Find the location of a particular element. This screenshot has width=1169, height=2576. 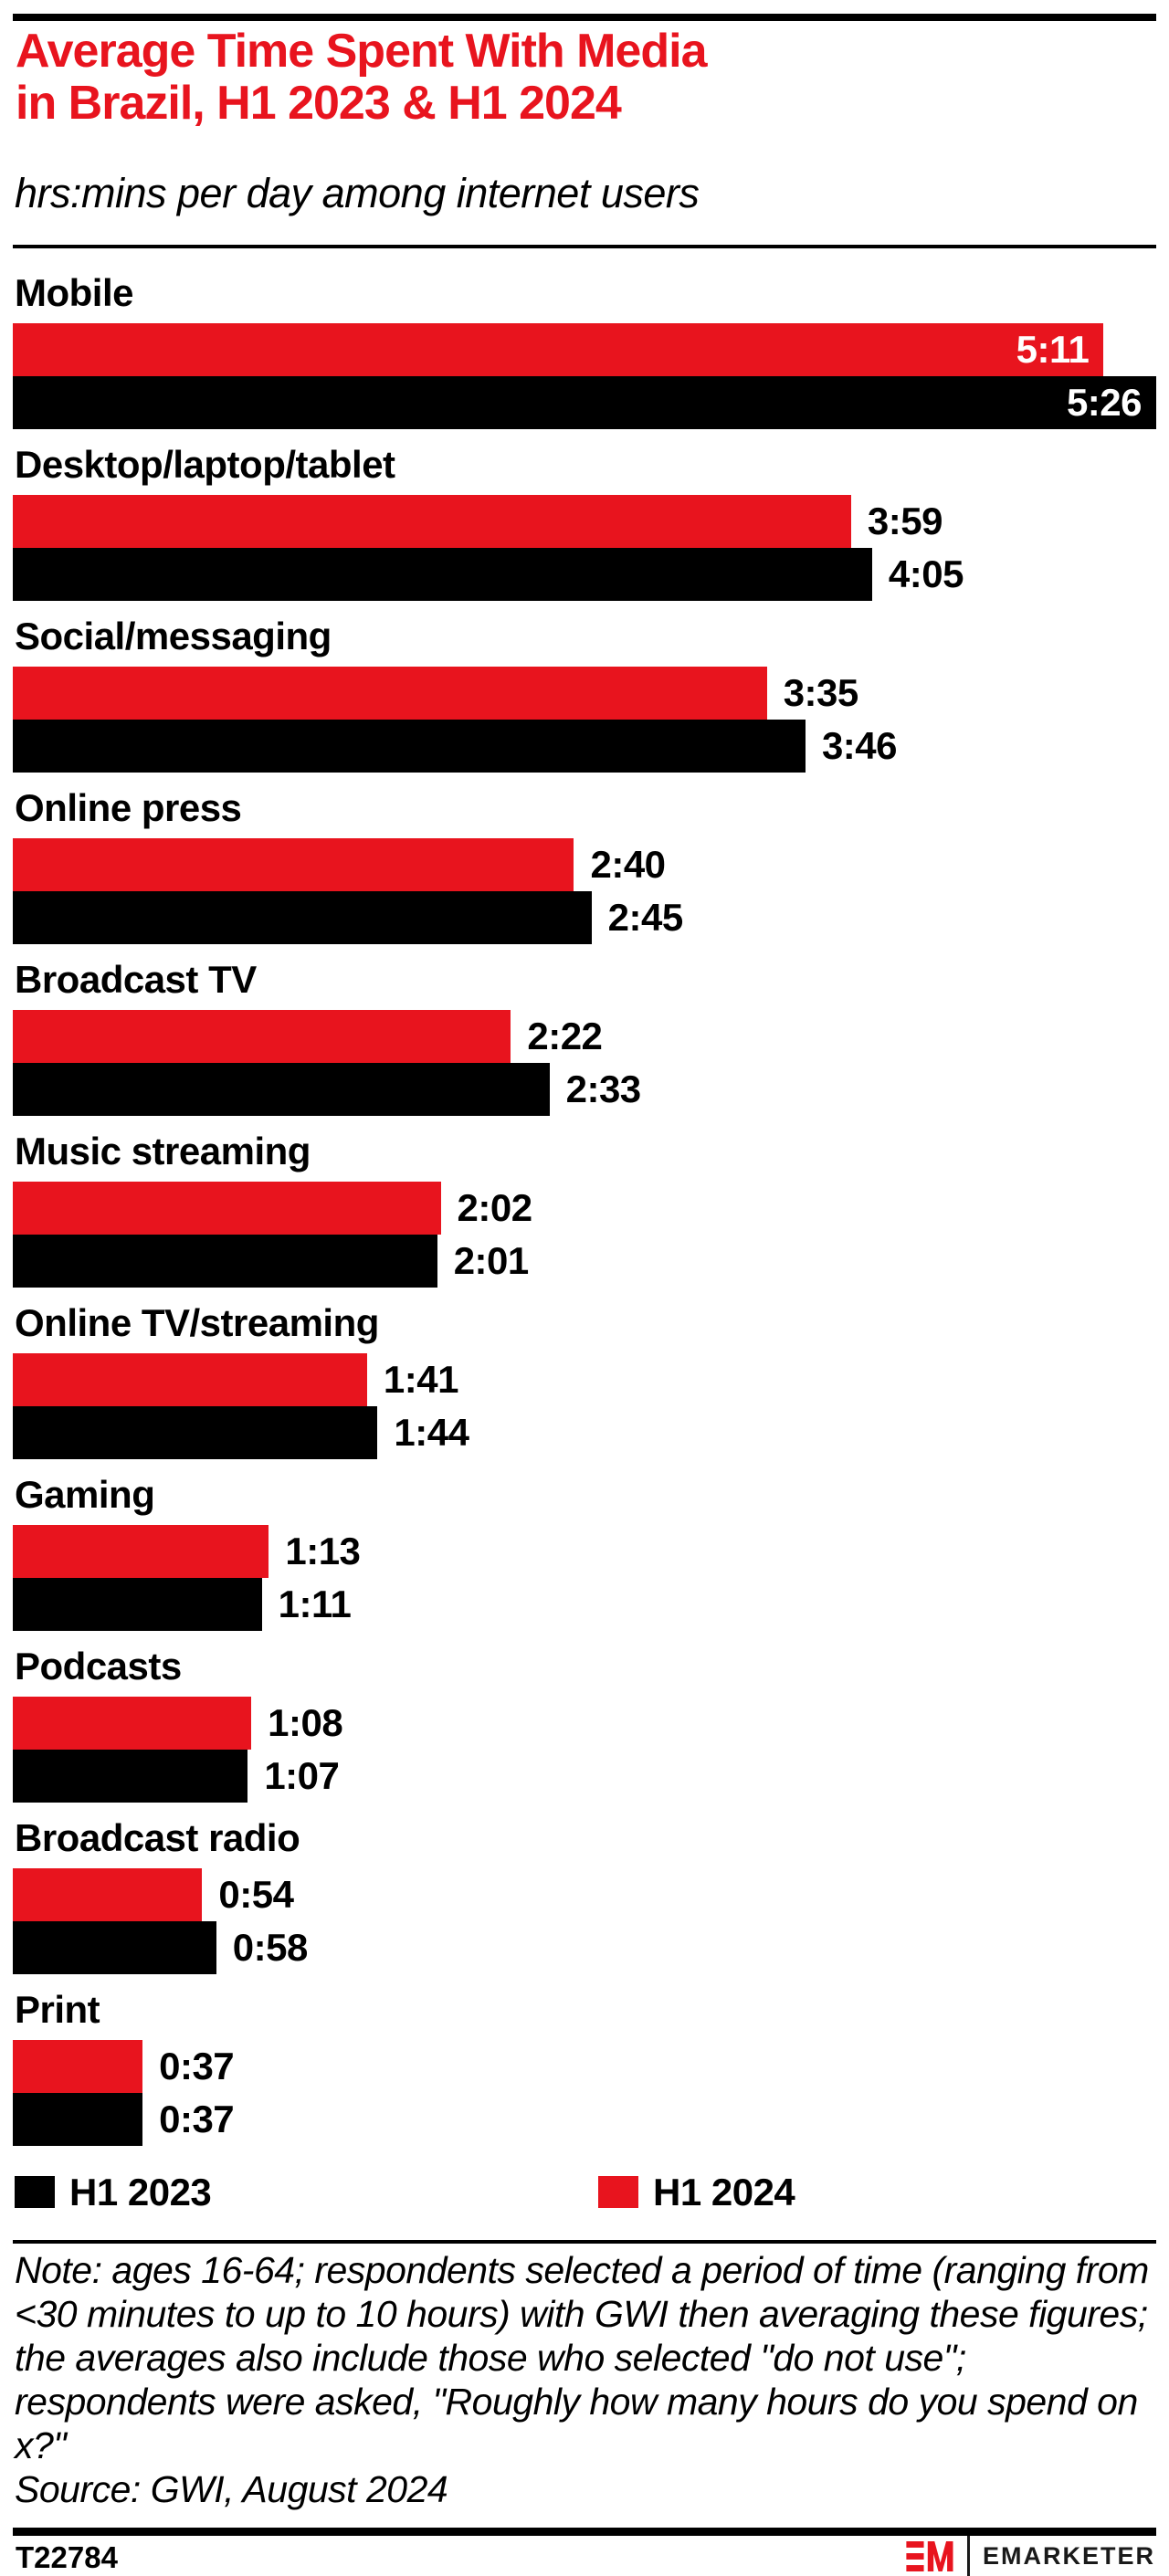

bar-group: Podcasts 1:08 1:07 is located at coordinates (584, 1712).